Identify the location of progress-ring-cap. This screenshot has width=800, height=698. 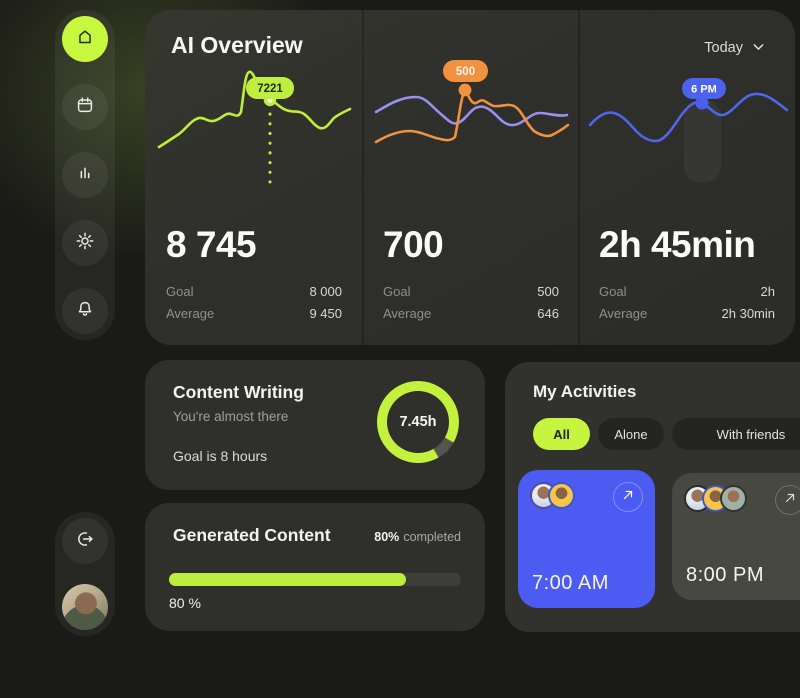
(443, 447).